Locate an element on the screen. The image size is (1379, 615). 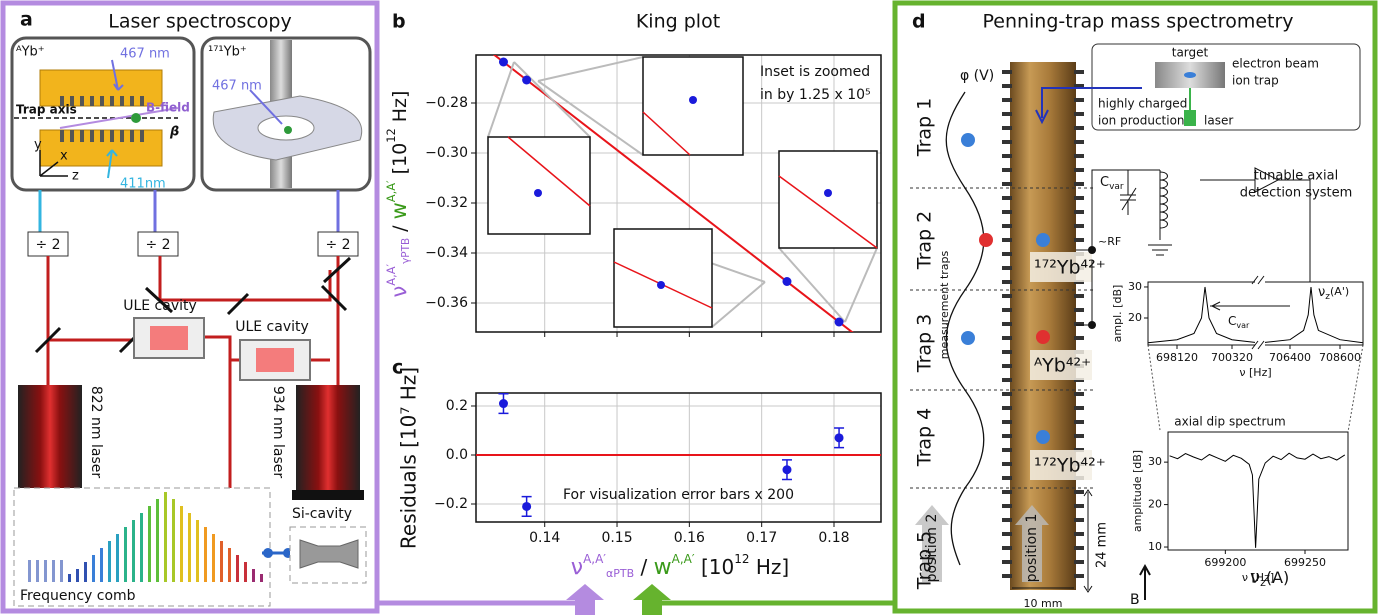
cvar: Cvar is located at coordinates (1112, 183).